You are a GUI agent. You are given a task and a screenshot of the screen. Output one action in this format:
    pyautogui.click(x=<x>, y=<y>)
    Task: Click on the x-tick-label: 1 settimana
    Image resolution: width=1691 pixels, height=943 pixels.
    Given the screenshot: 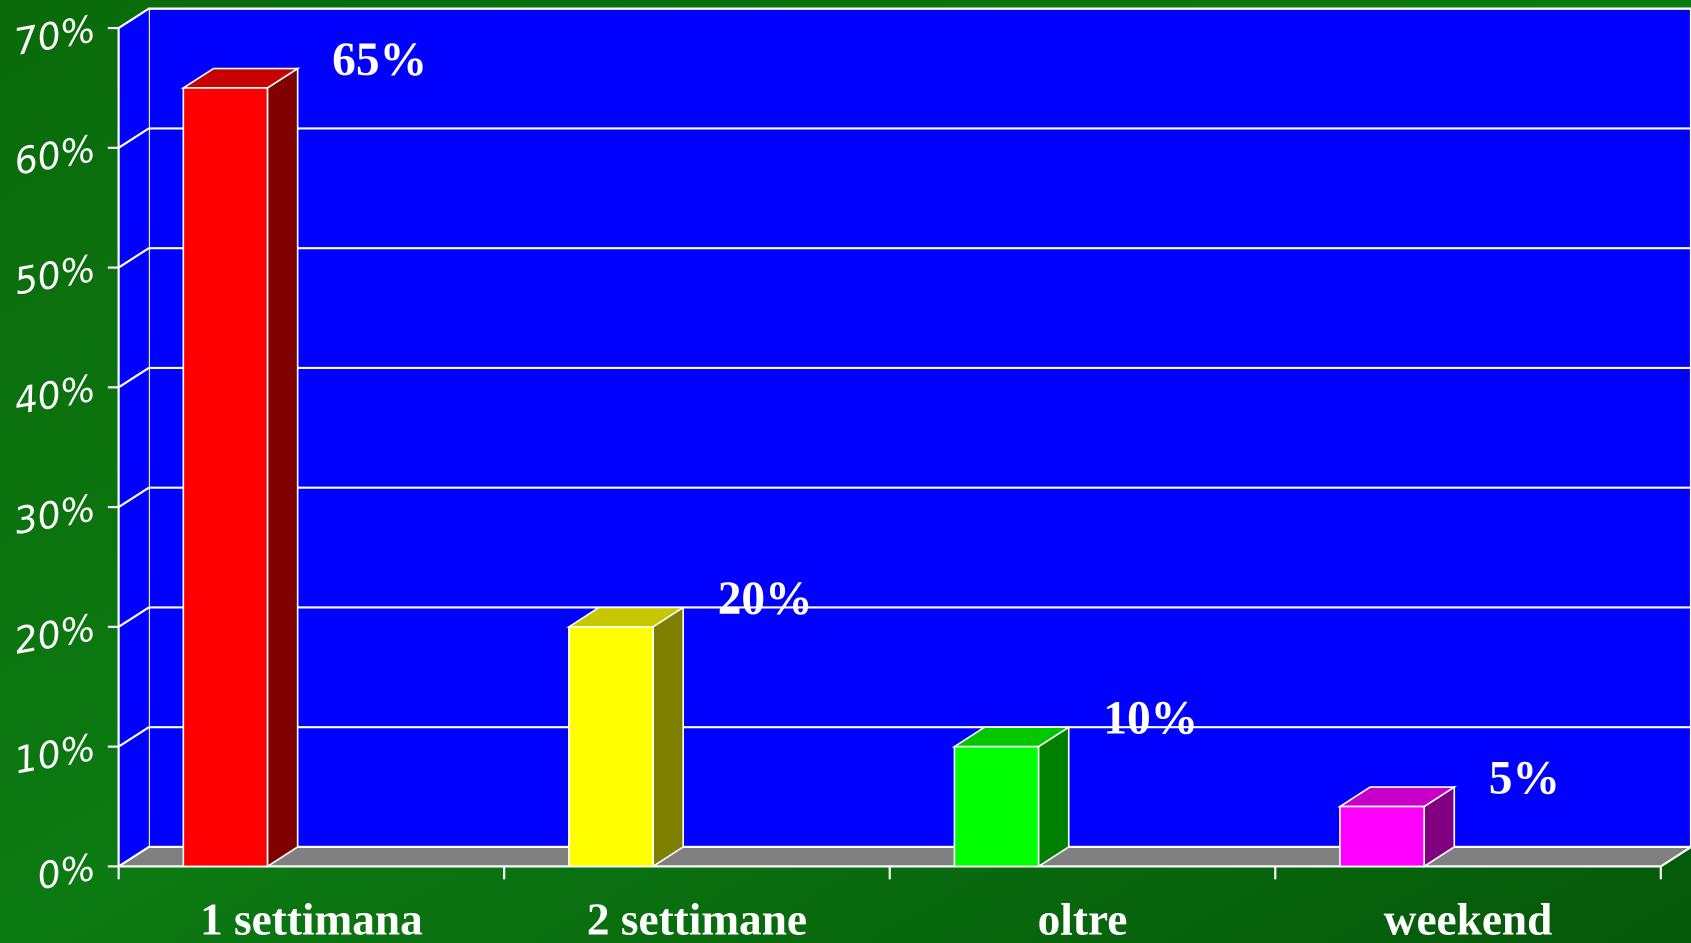 What is the action you would take?
    pyautogui.click(x=311, y=918)
    